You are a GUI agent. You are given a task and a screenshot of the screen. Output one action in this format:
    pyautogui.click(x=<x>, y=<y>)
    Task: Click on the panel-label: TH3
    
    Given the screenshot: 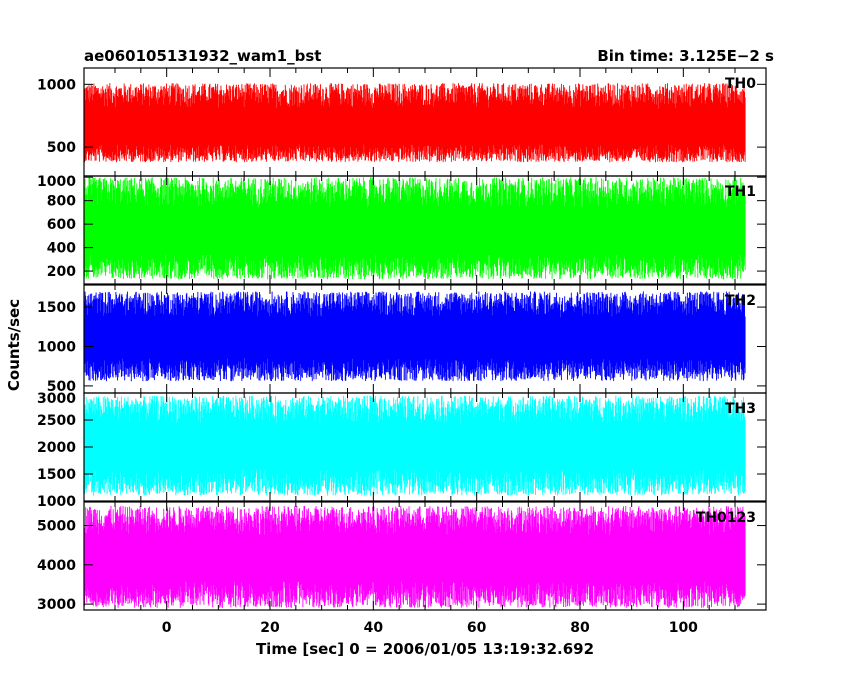 What is the action you would take?
    pyautogui.click(x=740, y=409)
    